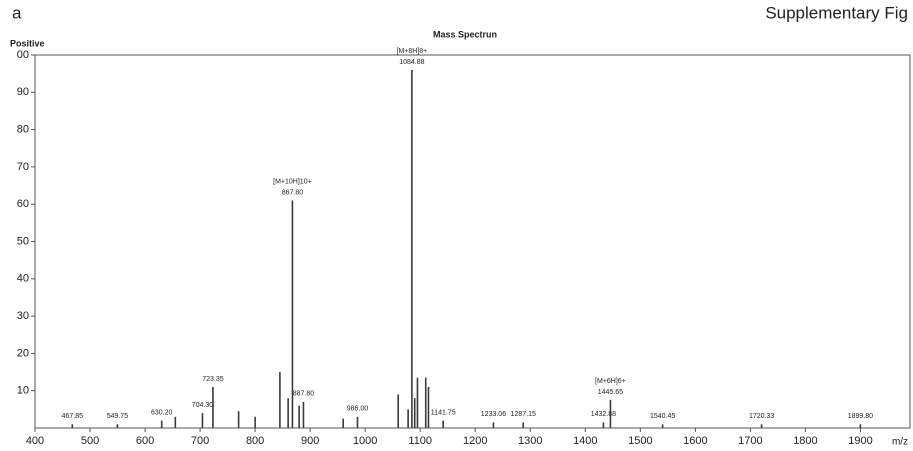  Describe the element at coordinates (603, 414) in the screenshot. I see `peak-label: 1432.88` at that location.